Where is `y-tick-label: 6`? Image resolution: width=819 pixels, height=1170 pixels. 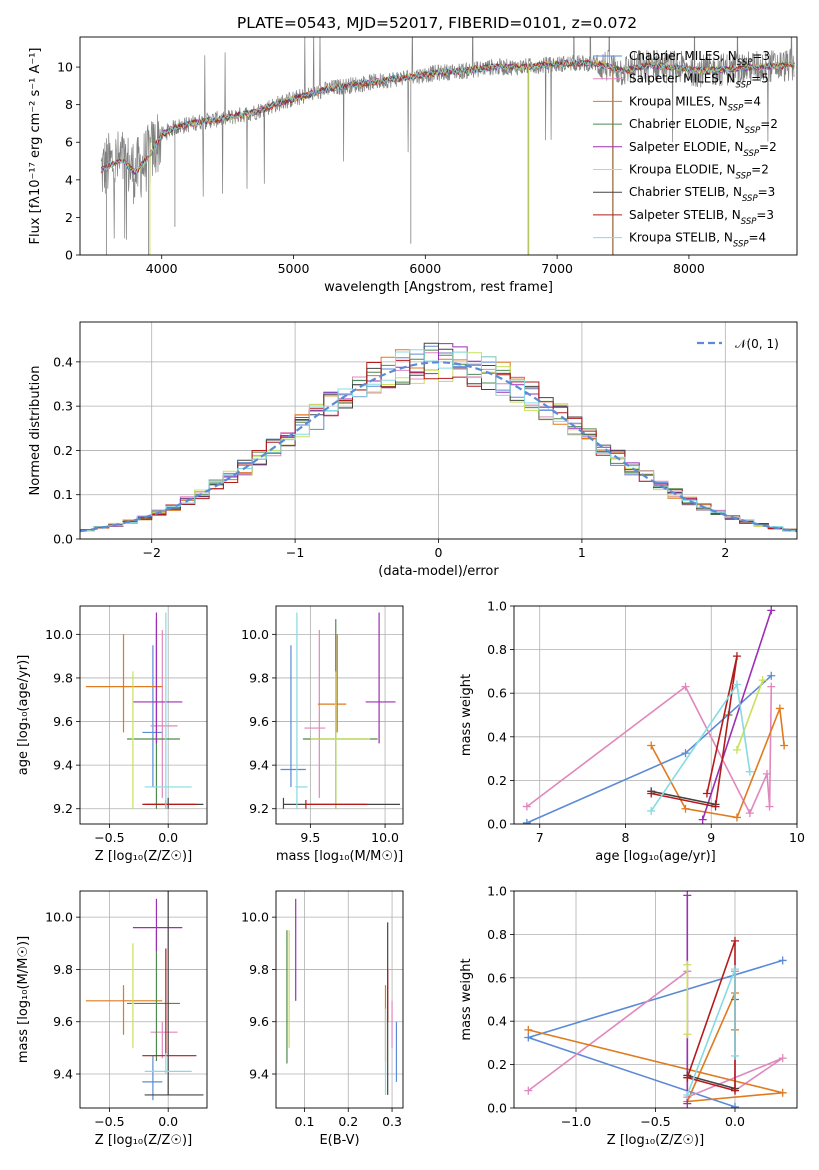
y-tick-label: 6 is located at coordinates (69, 142).